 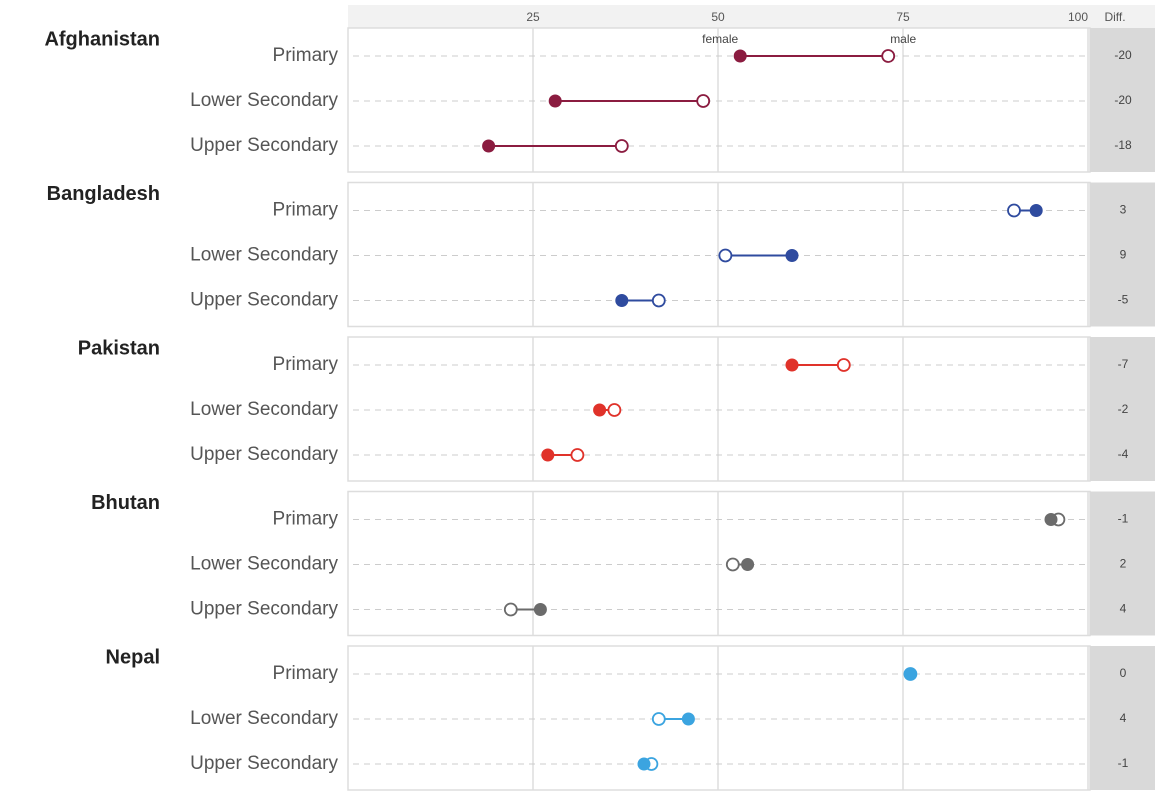 What do you see at coordinates (1123, 300) in the screenshot?
I see `diff-value: -5` at bounding box center [1123, 300].